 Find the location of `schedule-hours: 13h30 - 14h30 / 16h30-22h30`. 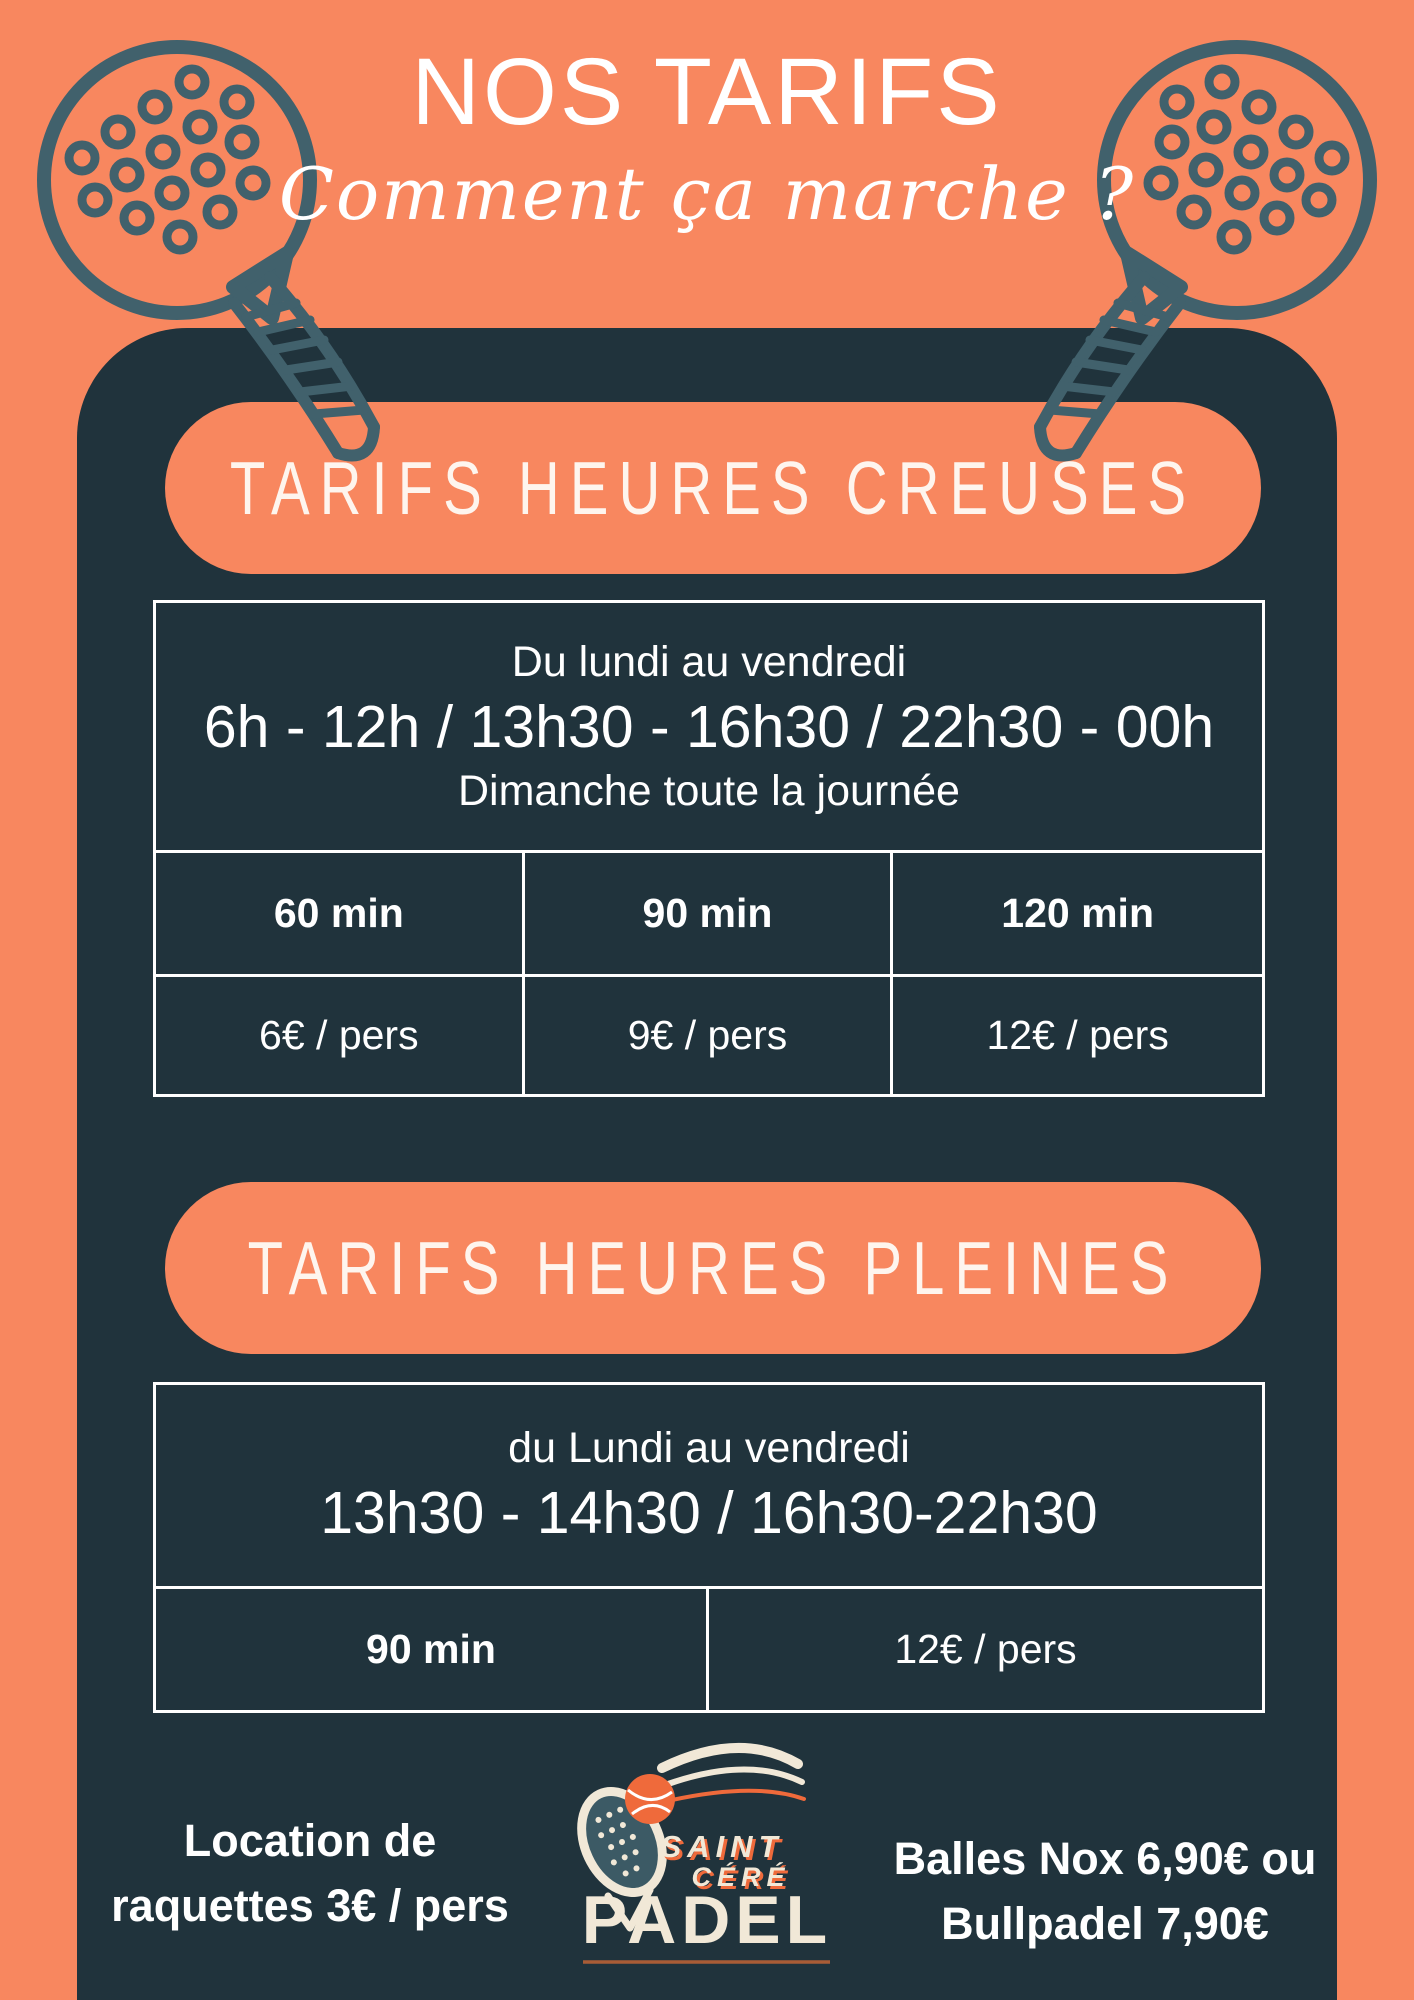

schedule-hours: 13h30 - 14h30 / 16h30-22h30 is located at coordinates (709, 1513).